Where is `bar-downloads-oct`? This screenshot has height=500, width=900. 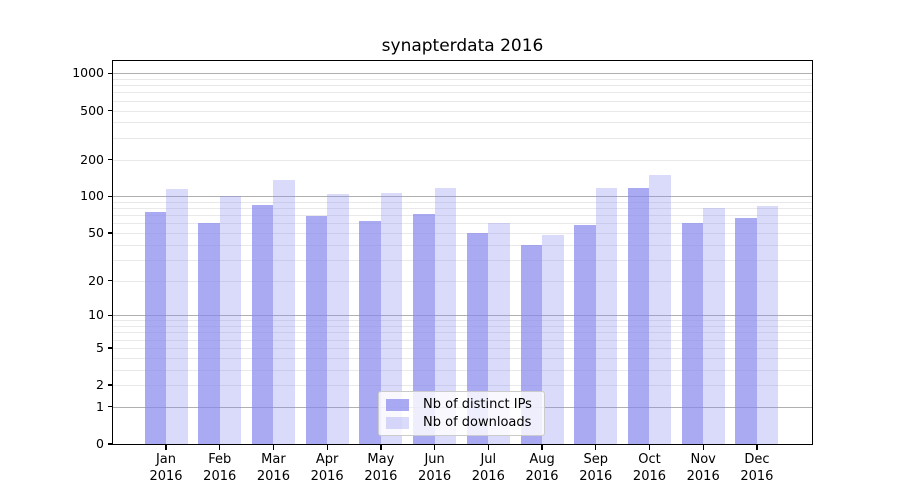
bar-downloads-oct is located at coordinates (660, 309).